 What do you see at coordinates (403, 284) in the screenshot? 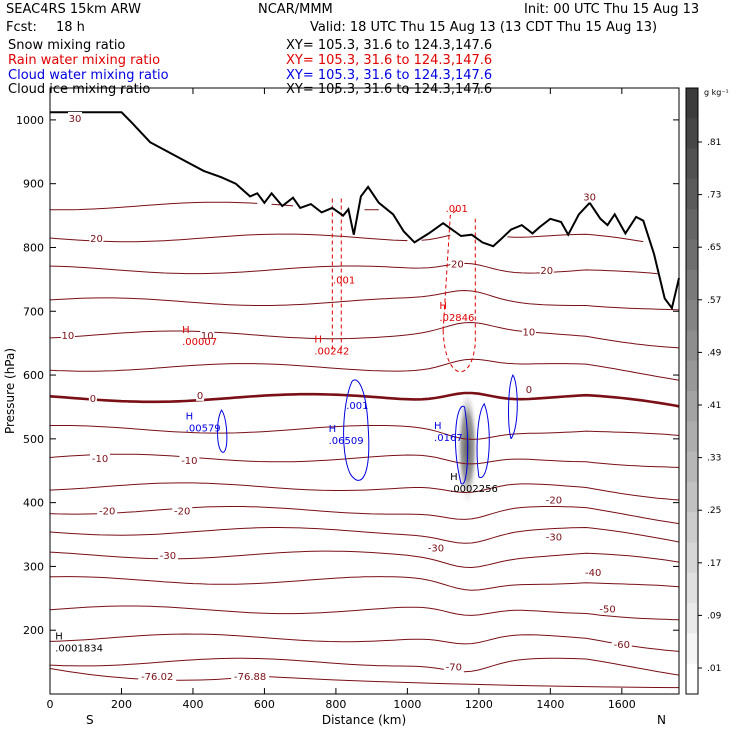
I see `rain-contours` at bounding box center [403, 284].